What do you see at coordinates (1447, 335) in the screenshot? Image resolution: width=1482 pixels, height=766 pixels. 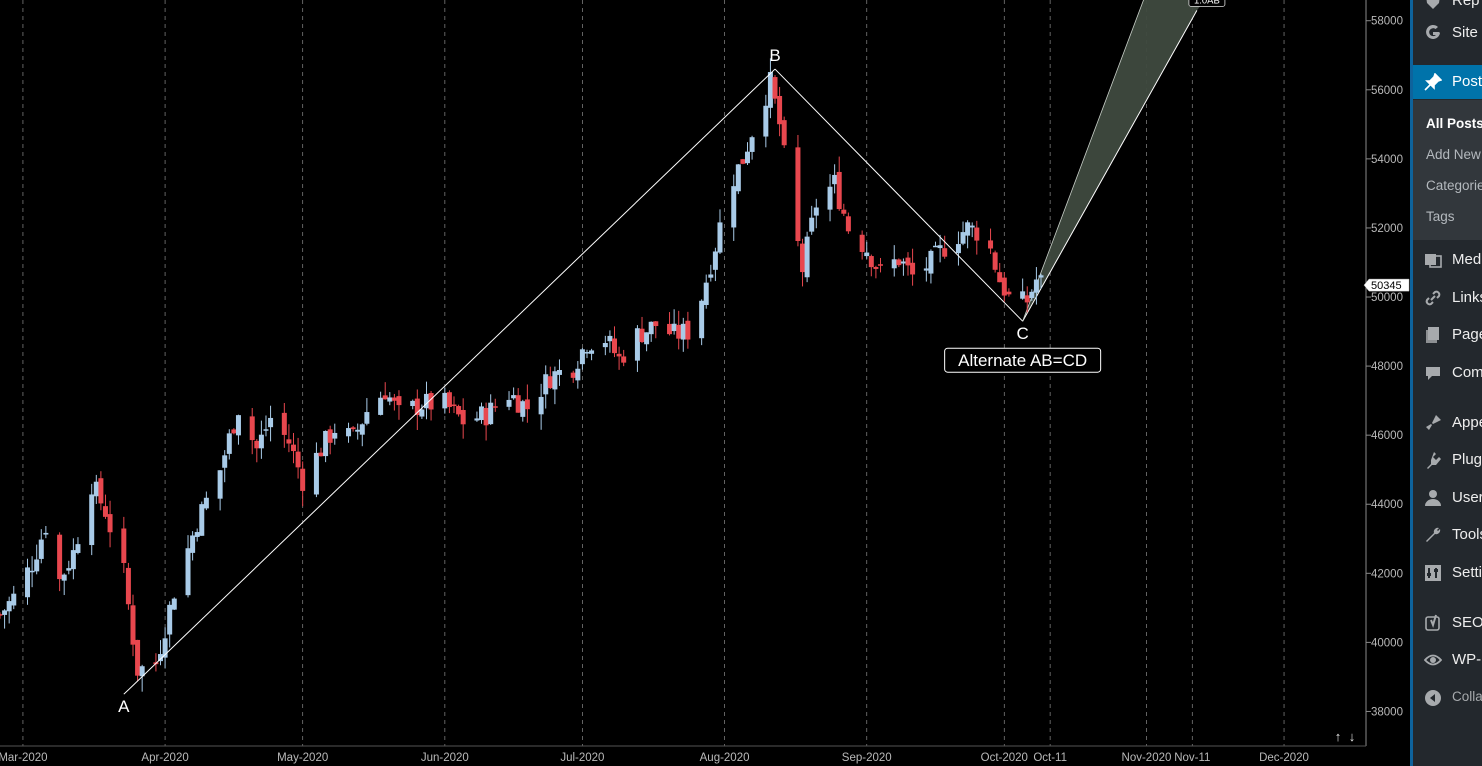 I see `sidebar-item-pages: Pages` at bounding box center [1447, 335].